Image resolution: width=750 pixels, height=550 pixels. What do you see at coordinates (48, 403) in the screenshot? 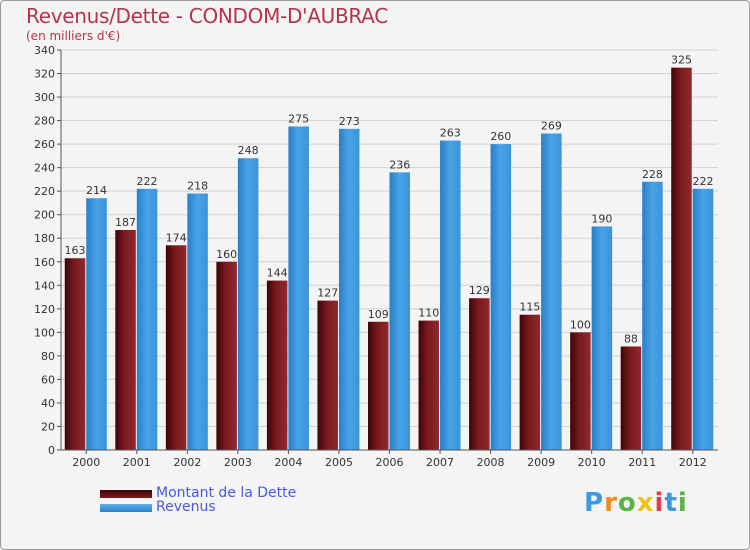
I see `y-tick-label: 40` at bounding box center [48, 403].